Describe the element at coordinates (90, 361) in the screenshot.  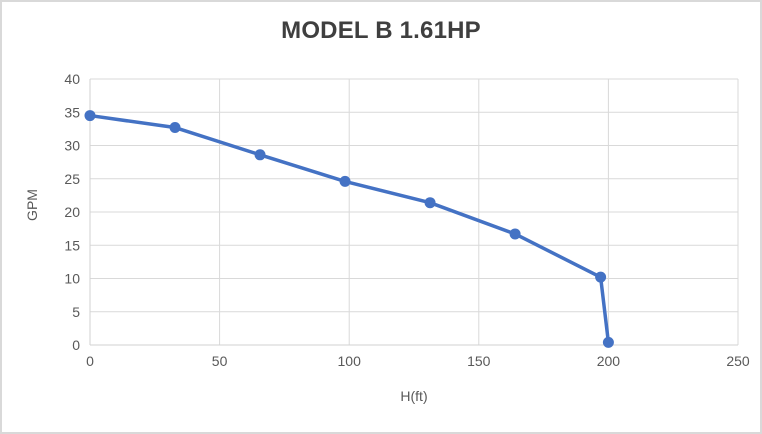
I see `x-tick-label: 0` at that location.